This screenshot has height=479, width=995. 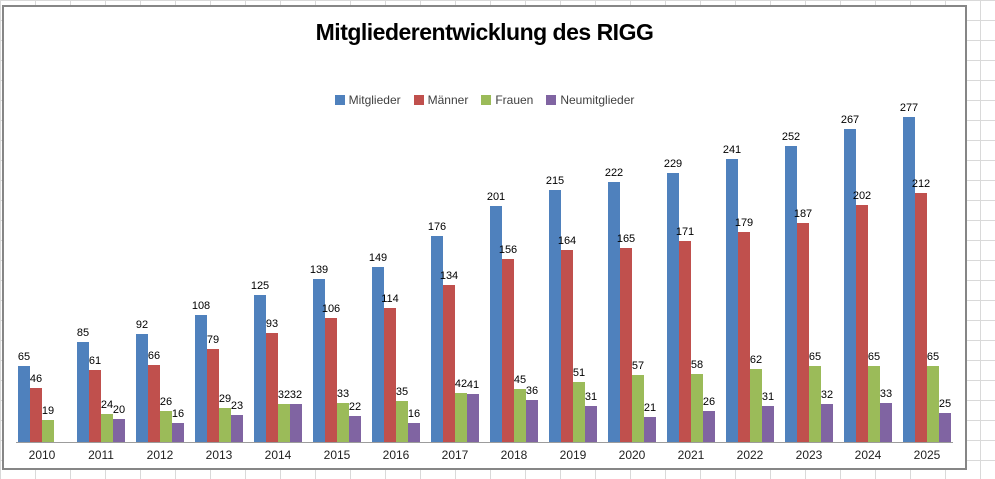 I want to click on bar-slot: 42, so click(x=461, y=280).